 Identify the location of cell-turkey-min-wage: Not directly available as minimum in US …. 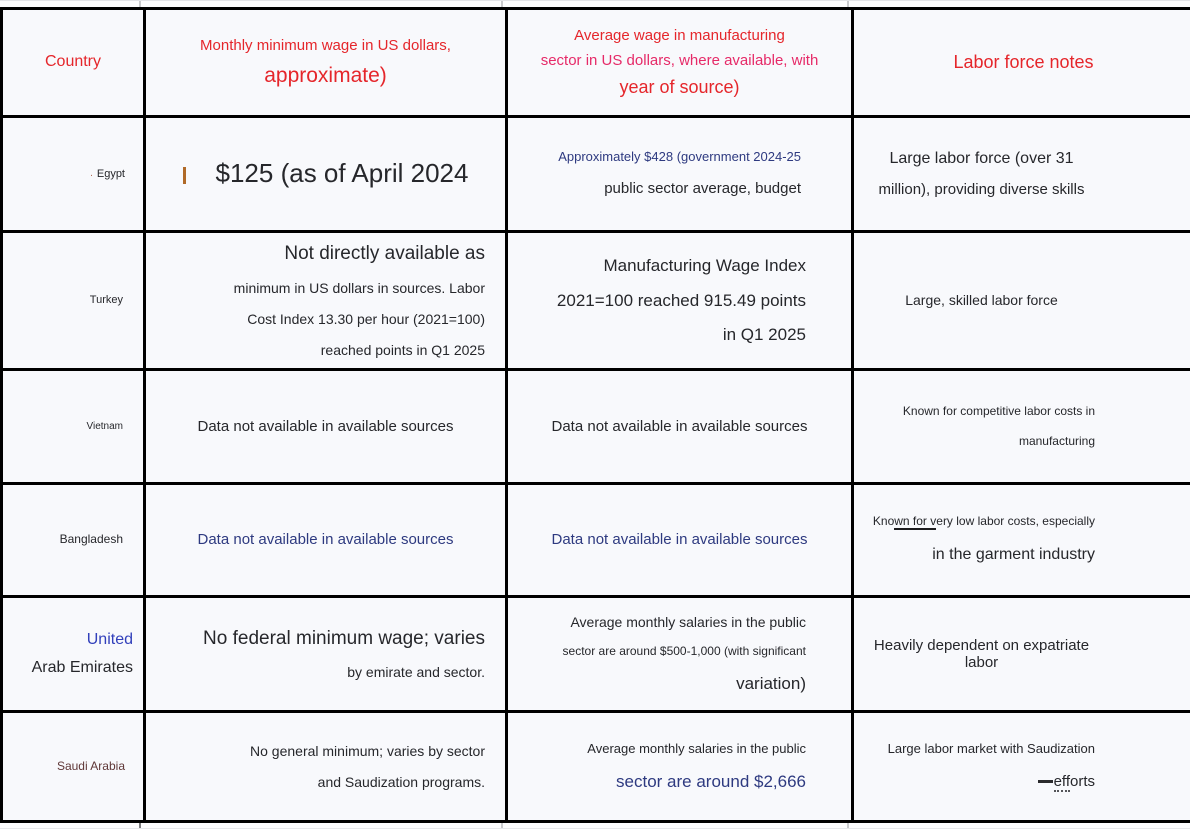
(324, 302).